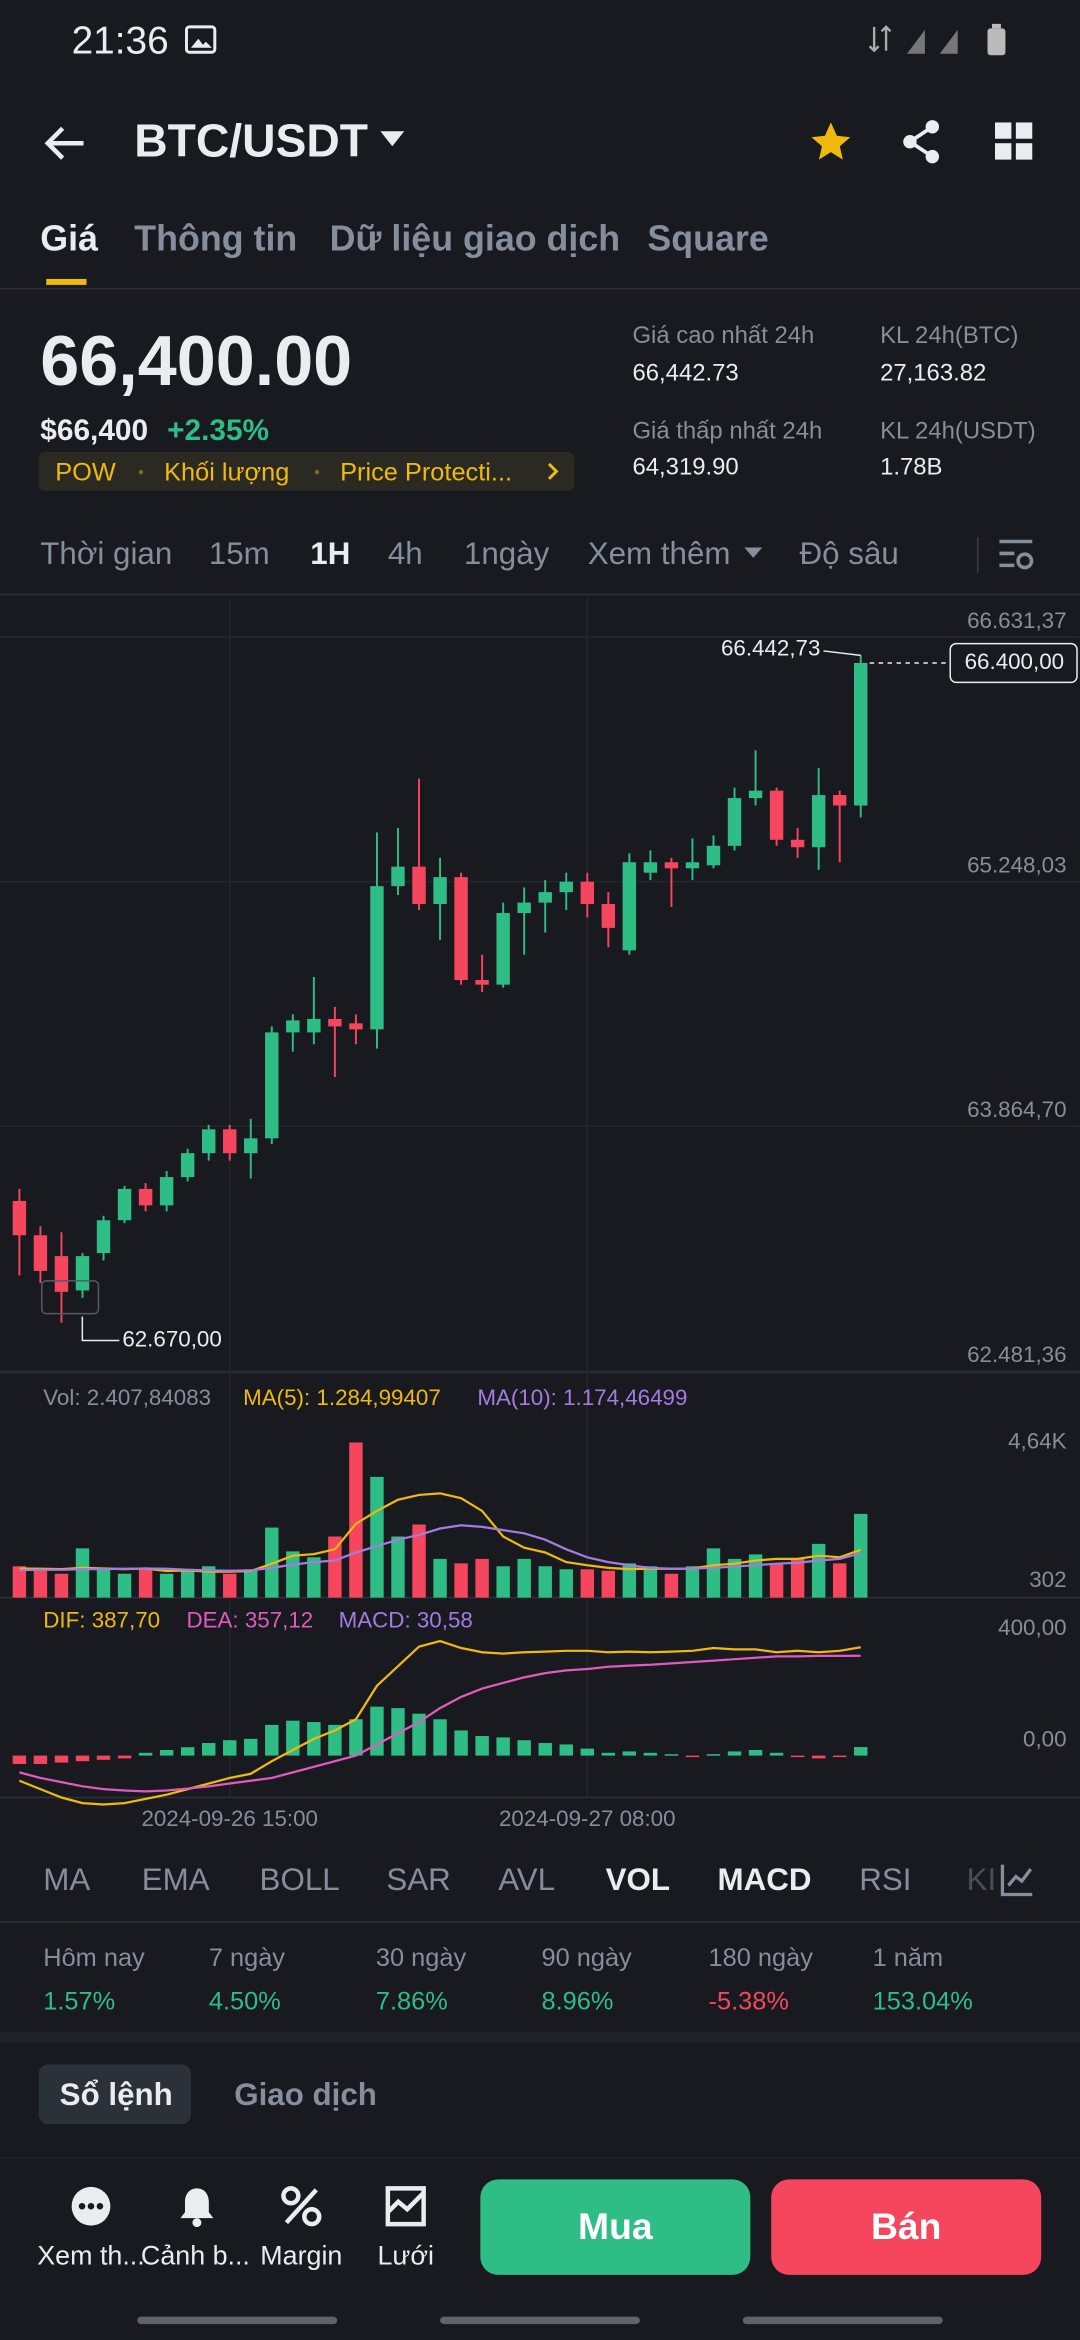  What do you see at coordinates (527, 1880) in the screenshot?
I see `indicator: AVL` at bounding box center [527, 1880].